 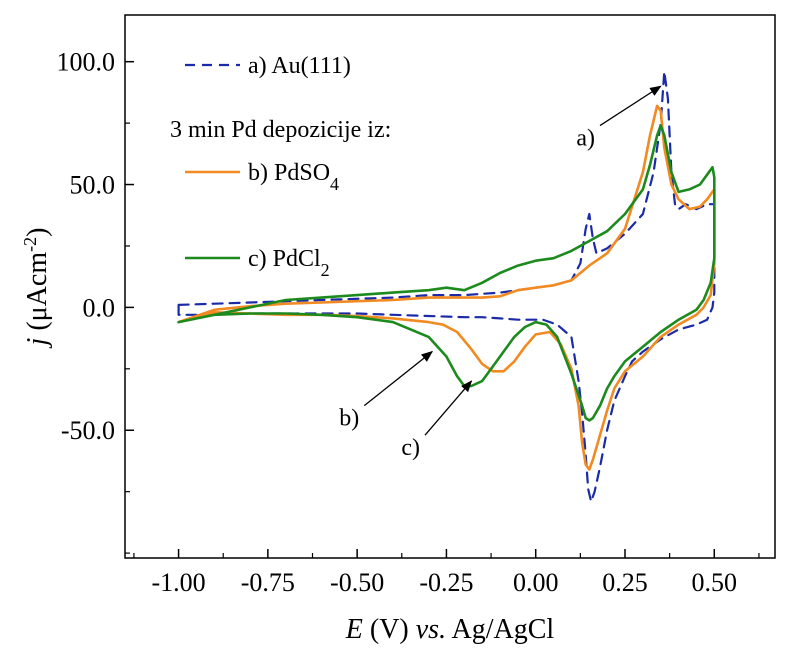 I want to click on x-tick-label: -0.25, so click(x=446, y=582).